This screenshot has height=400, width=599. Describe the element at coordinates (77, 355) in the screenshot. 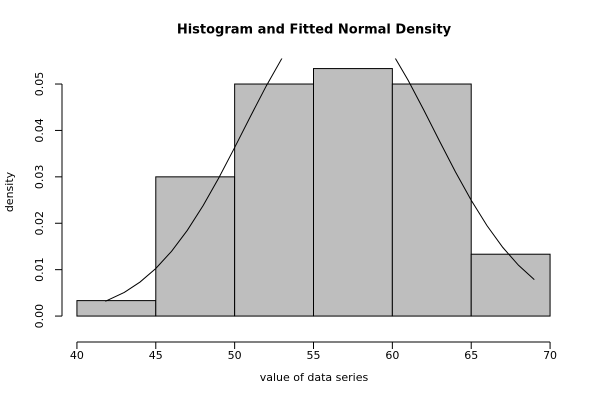

I see `x-tick-label: 40` at that location.